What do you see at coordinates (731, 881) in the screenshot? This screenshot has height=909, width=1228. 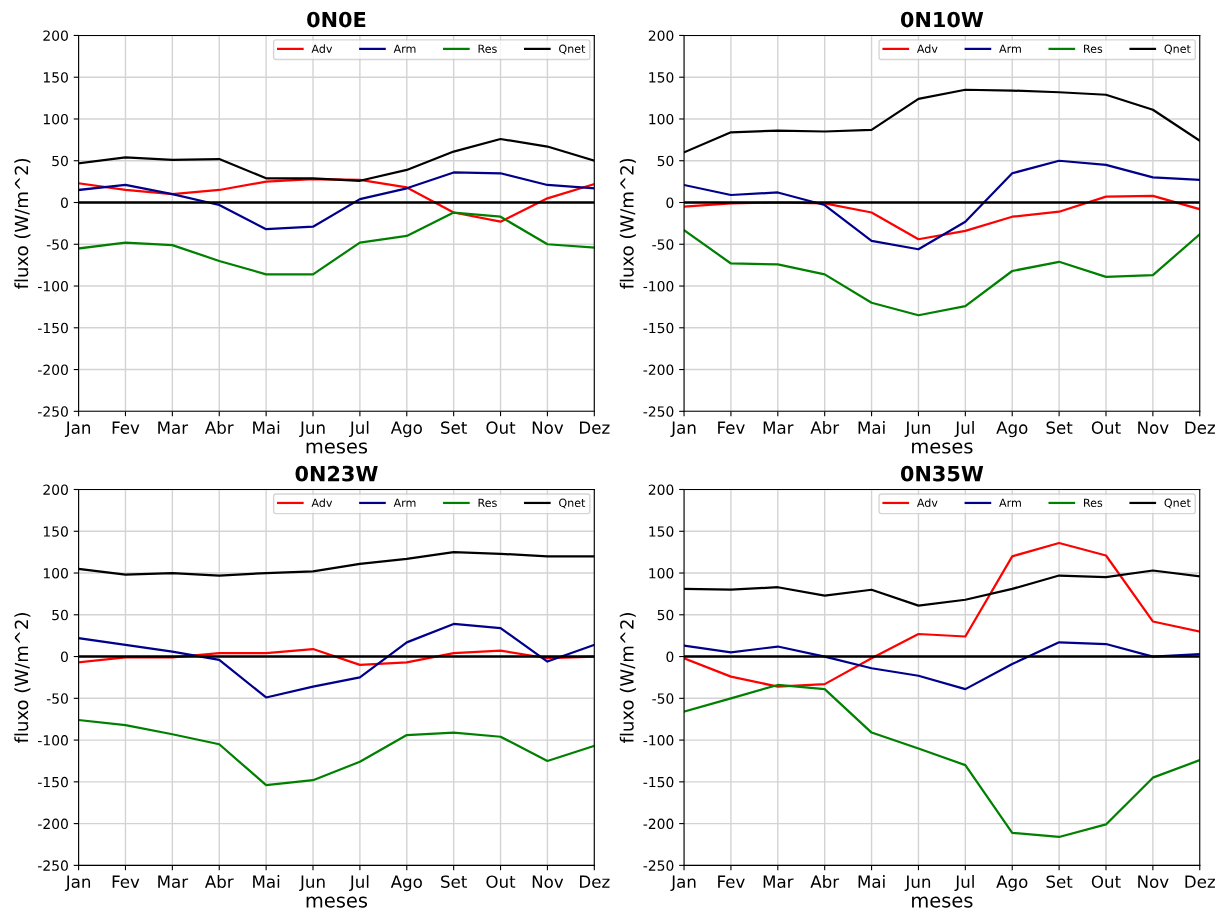 I see `x-tick-label: Fev` at bounding box center [731, 881].